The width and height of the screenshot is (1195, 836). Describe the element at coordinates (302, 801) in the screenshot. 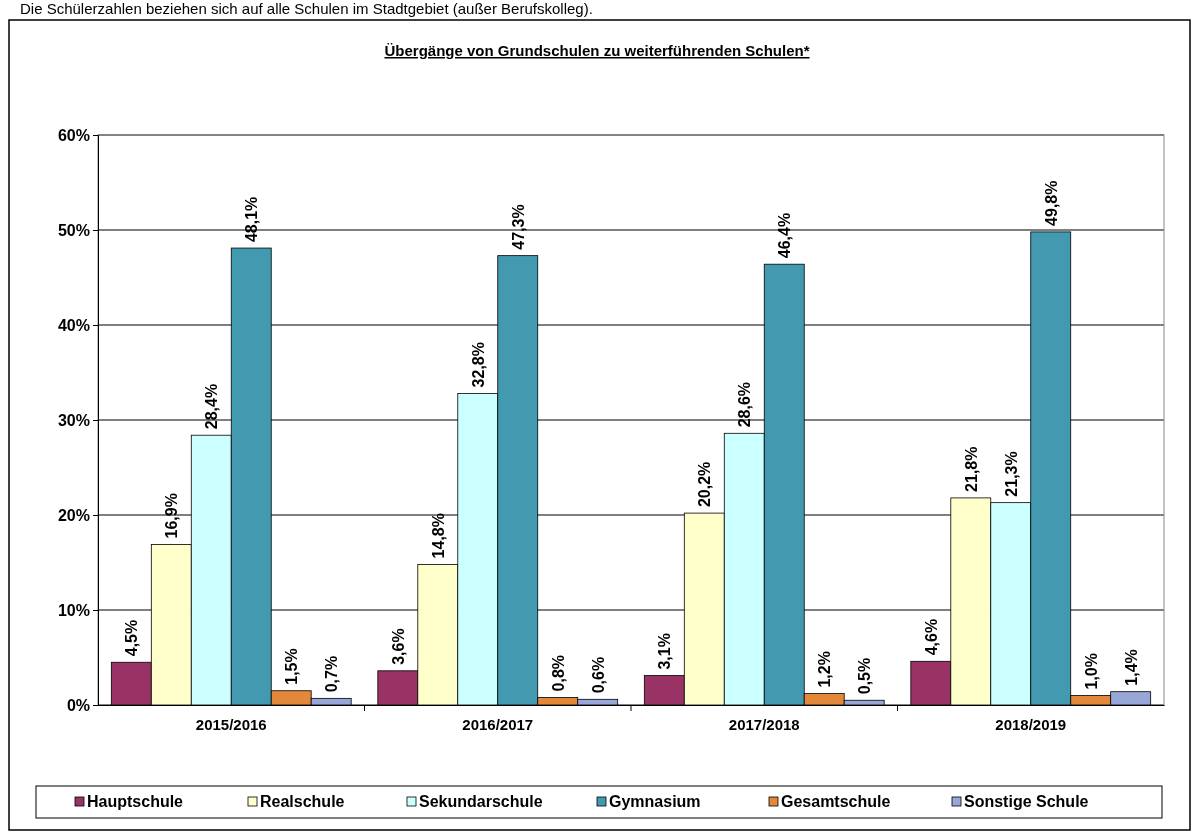

I see `legend-label: Realschule` at that location.